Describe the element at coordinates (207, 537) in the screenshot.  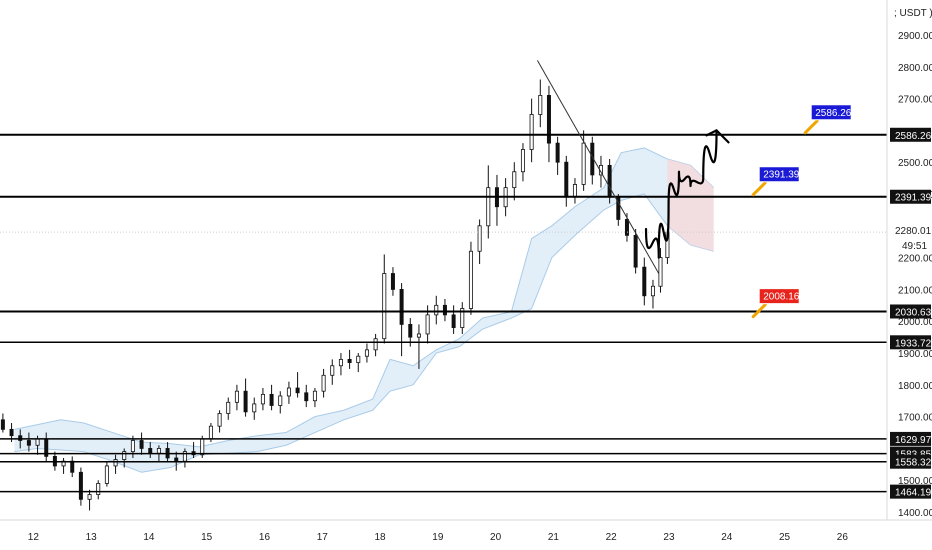
I see `date-tick-label: 15` at that location.